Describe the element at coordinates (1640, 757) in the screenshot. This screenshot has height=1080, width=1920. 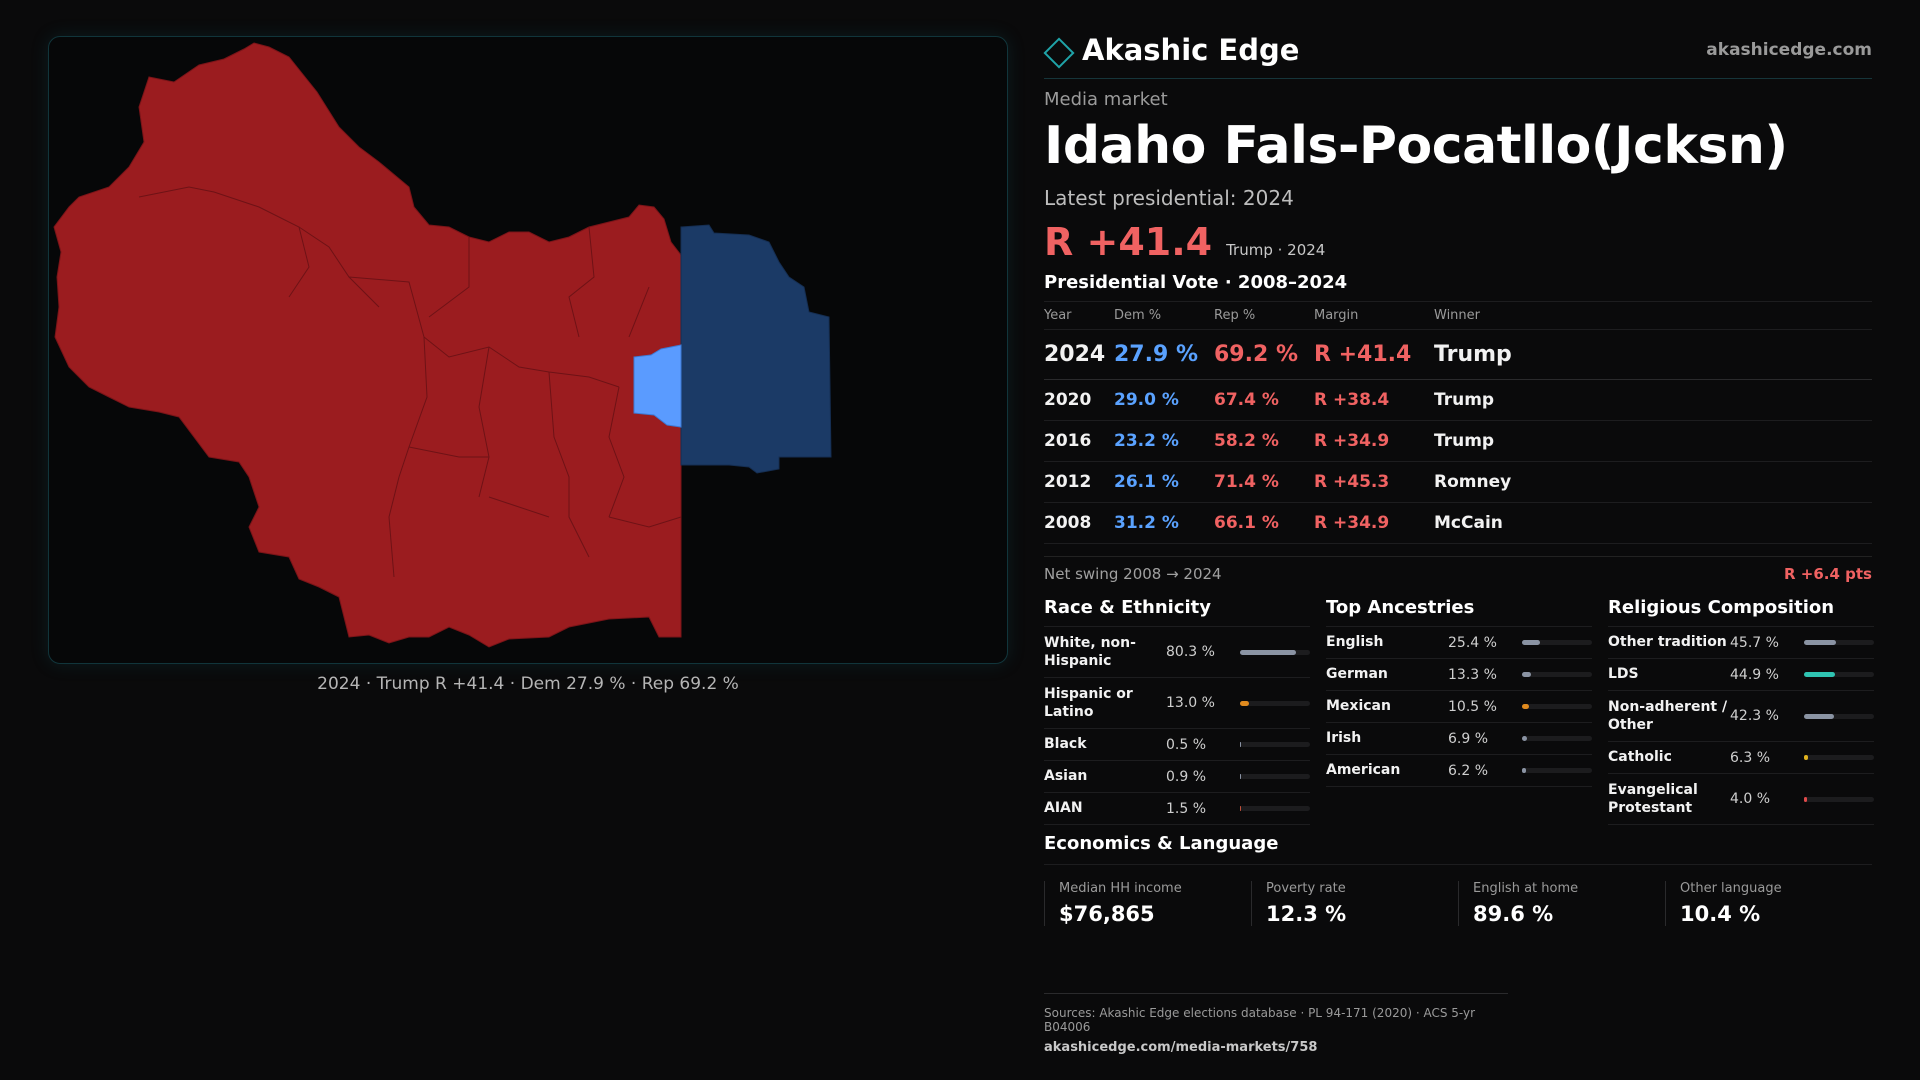
I see `religion-label: Catholic` at that location.